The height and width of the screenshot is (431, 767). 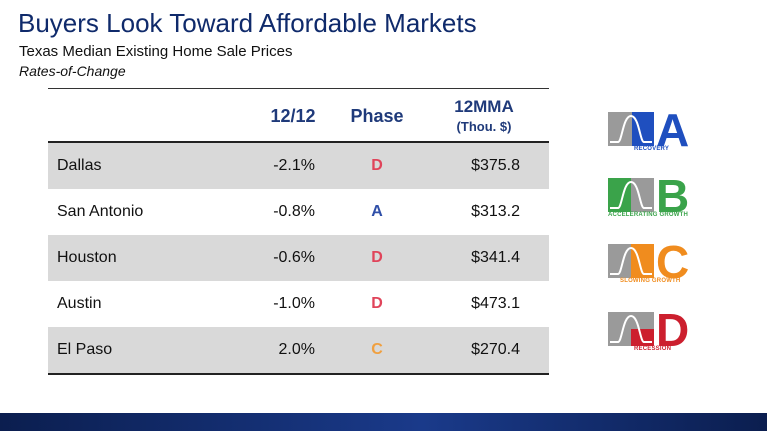 I want to click on rate-of-change: -0.8%, so click(x=294, y=211).